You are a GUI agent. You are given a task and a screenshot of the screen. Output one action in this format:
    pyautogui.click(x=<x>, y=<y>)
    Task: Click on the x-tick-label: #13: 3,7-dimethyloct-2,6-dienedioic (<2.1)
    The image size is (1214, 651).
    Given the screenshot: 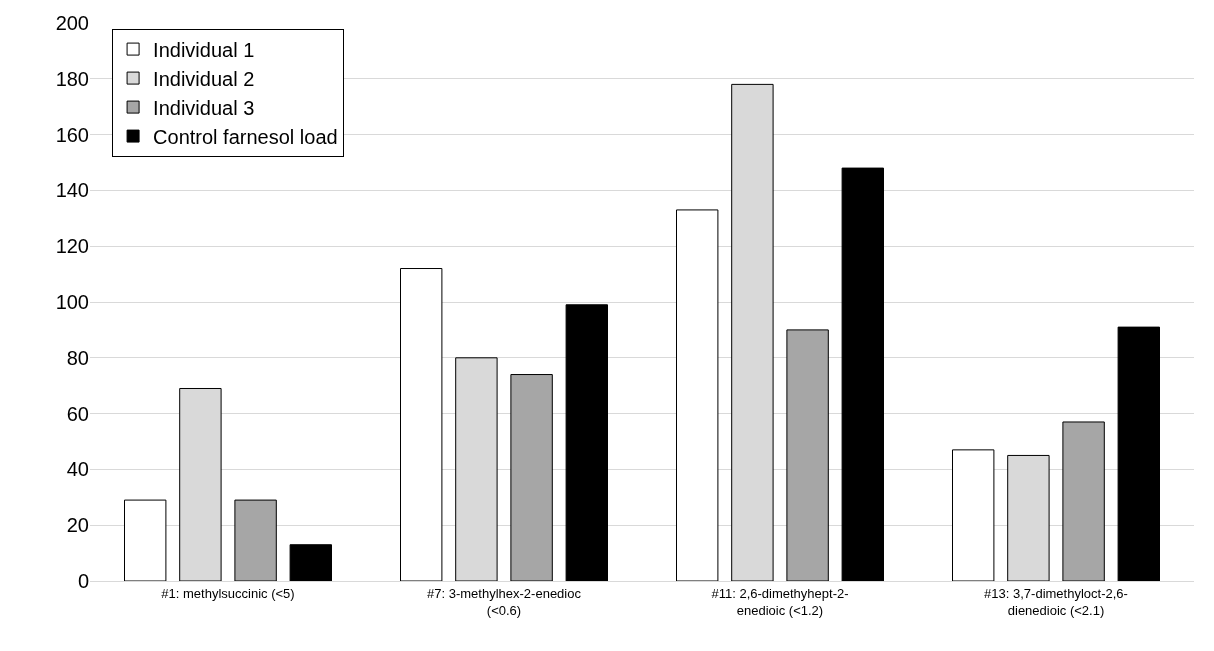 What is the action you would take?
    pyautogui.click(x=1056, y=601)
    